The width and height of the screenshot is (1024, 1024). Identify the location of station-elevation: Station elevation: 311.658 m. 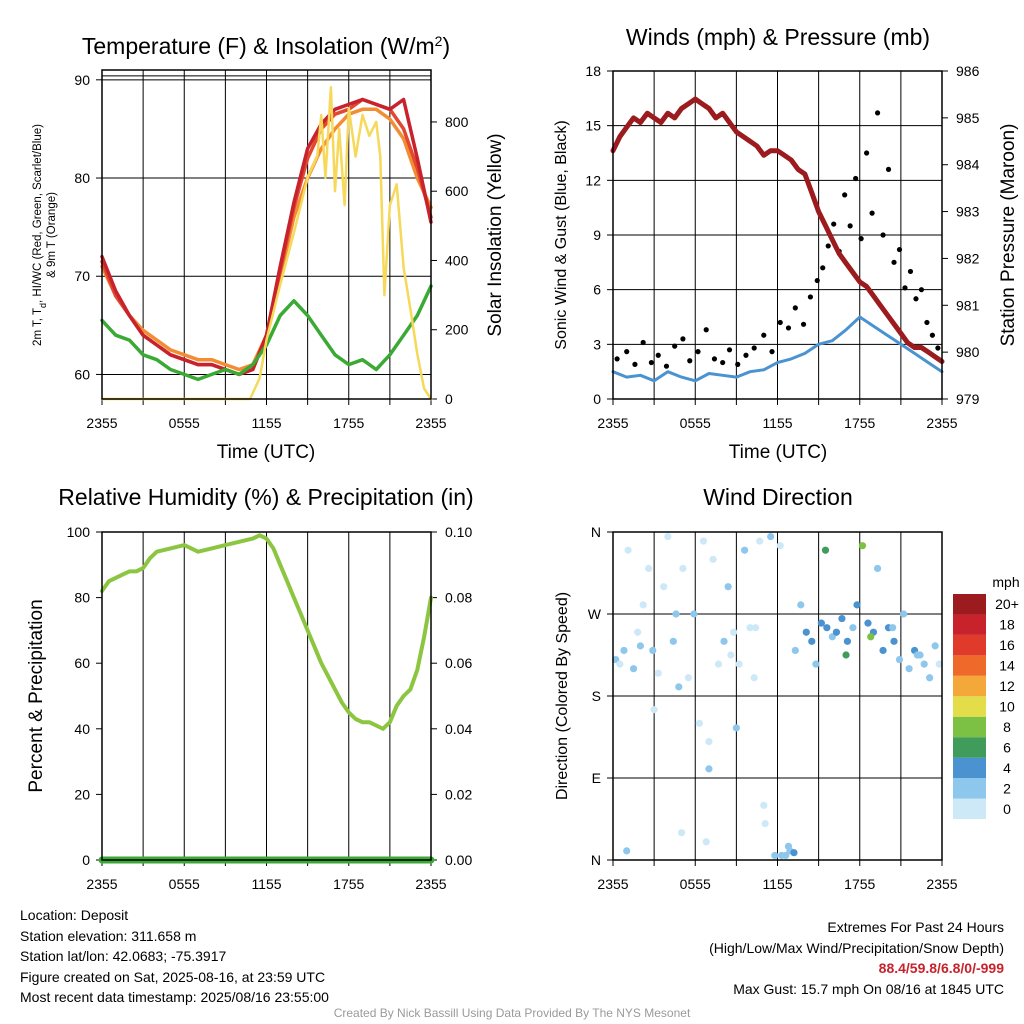
(108, 935).